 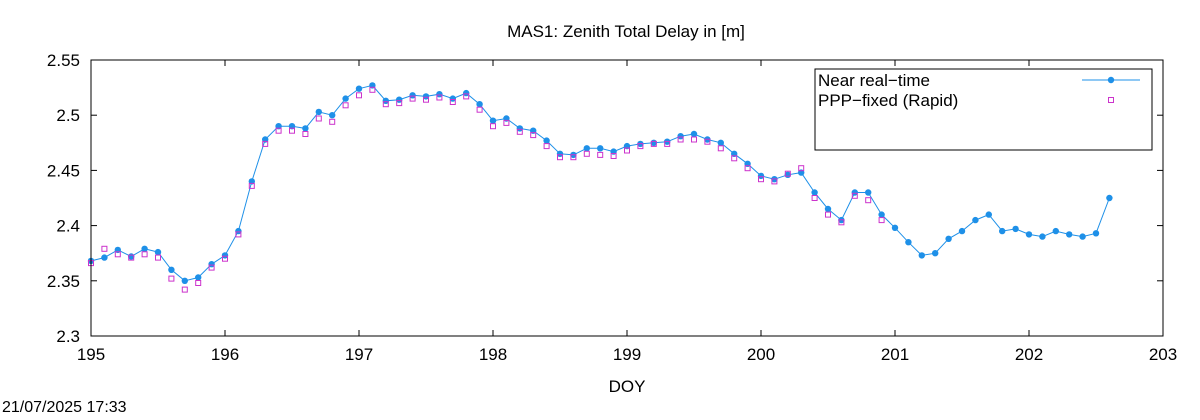 I want to click on x-tick-label: 198, so click(x=493, y=354).